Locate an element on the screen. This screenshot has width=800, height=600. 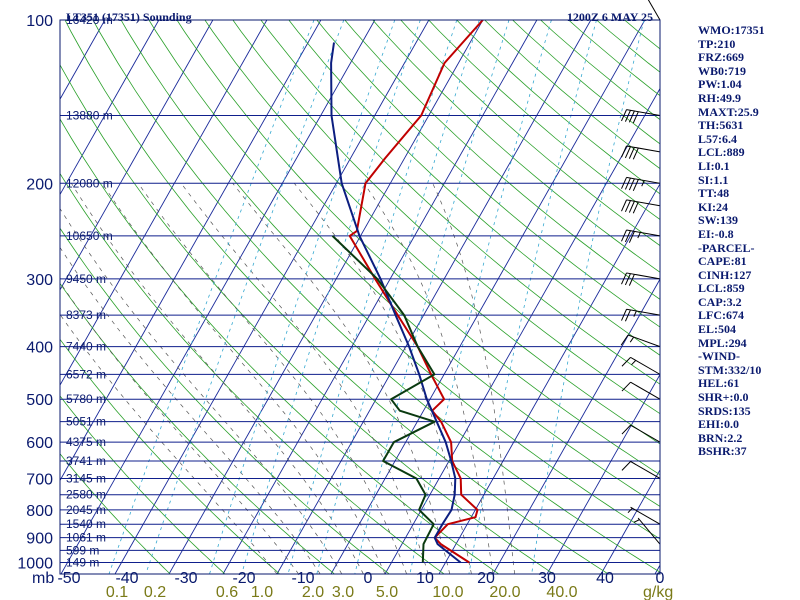
pressure-tick-label: 900 is located at coordinates (39, 539).